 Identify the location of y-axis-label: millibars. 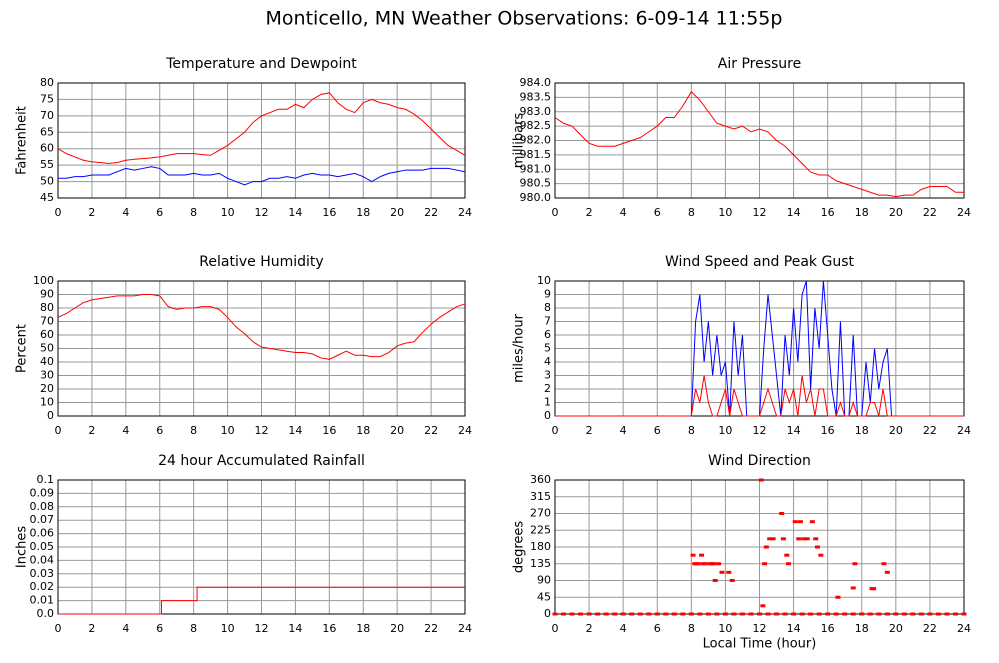
(519, 141).